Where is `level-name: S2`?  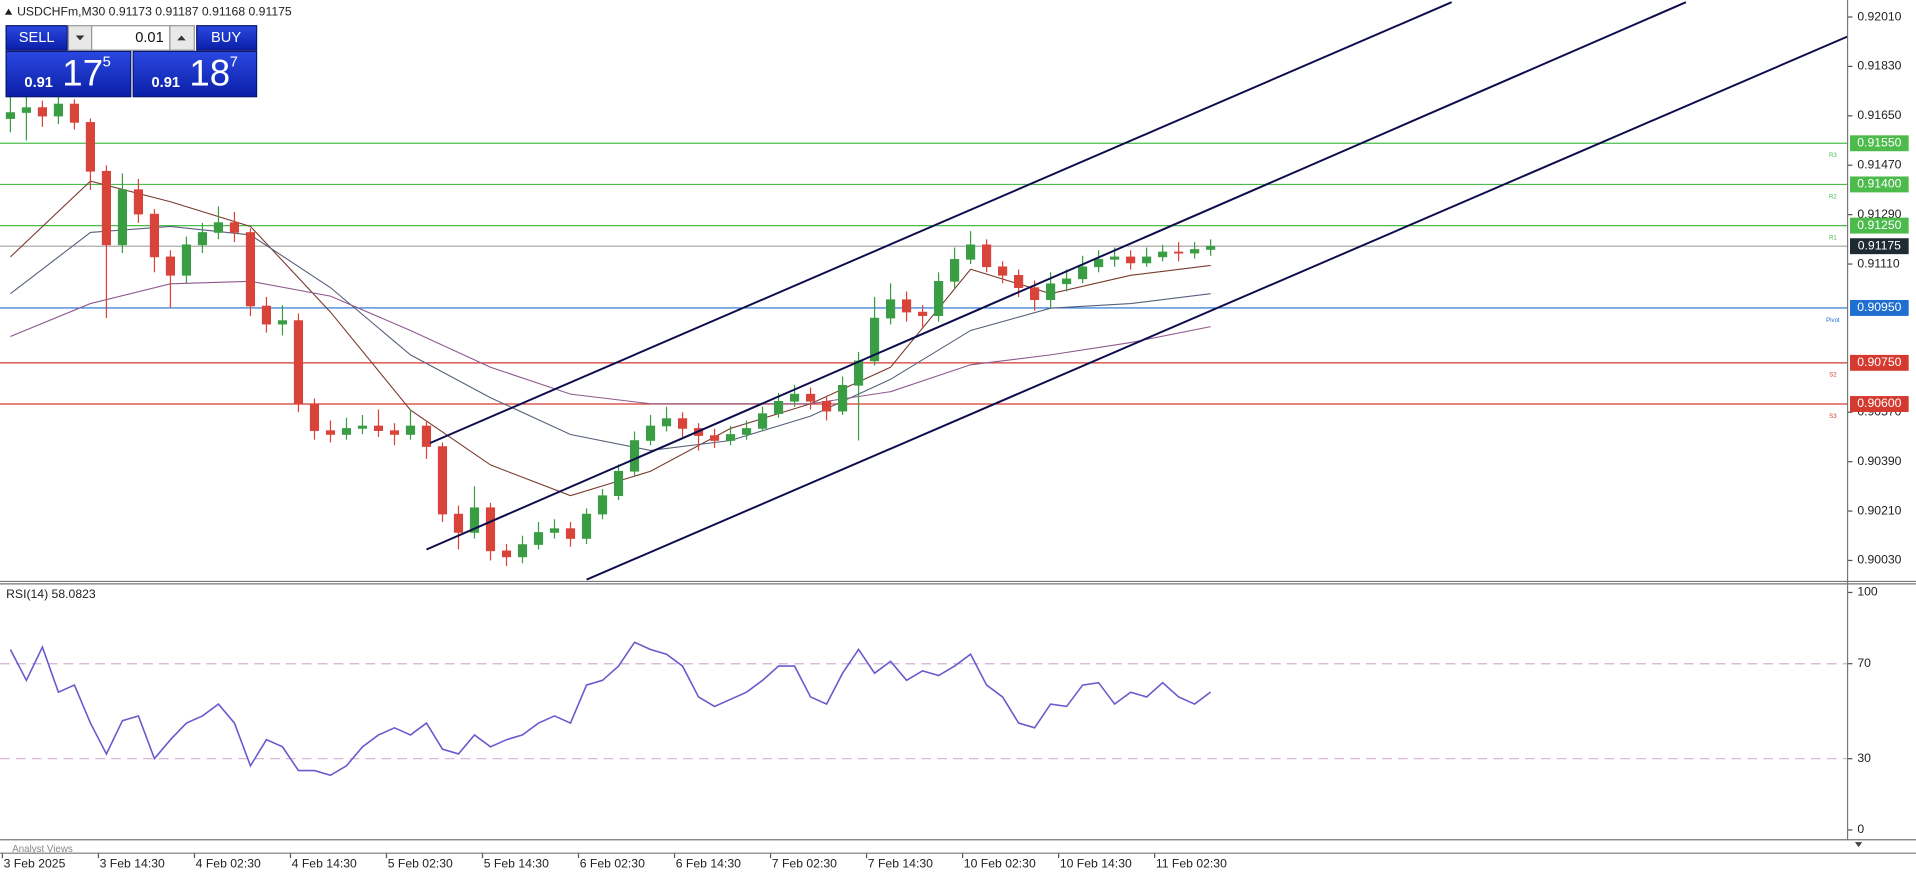
level-name: S2 is located at coordinates (1833, 375).